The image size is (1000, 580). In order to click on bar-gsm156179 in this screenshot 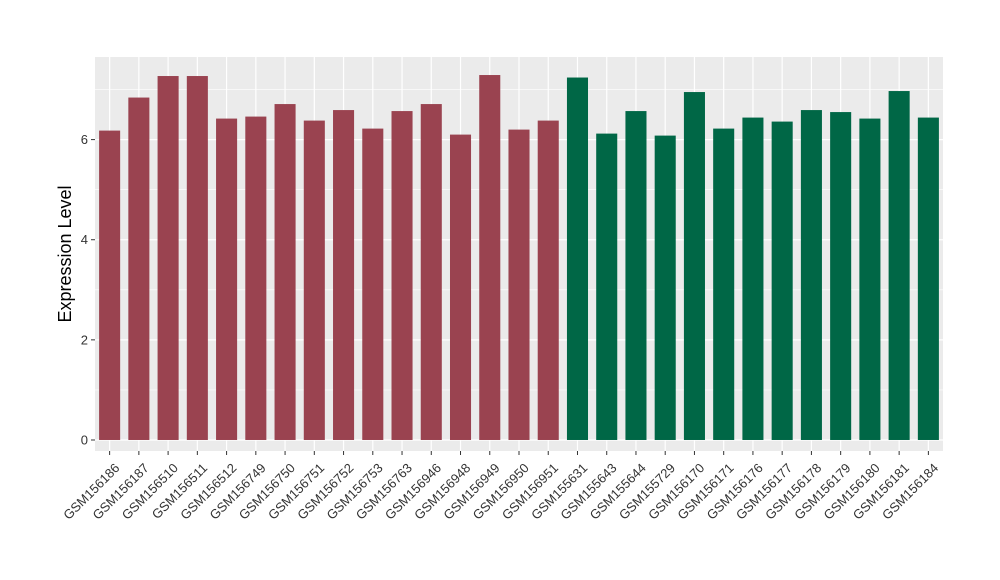, I will do `click(841, 276)`.